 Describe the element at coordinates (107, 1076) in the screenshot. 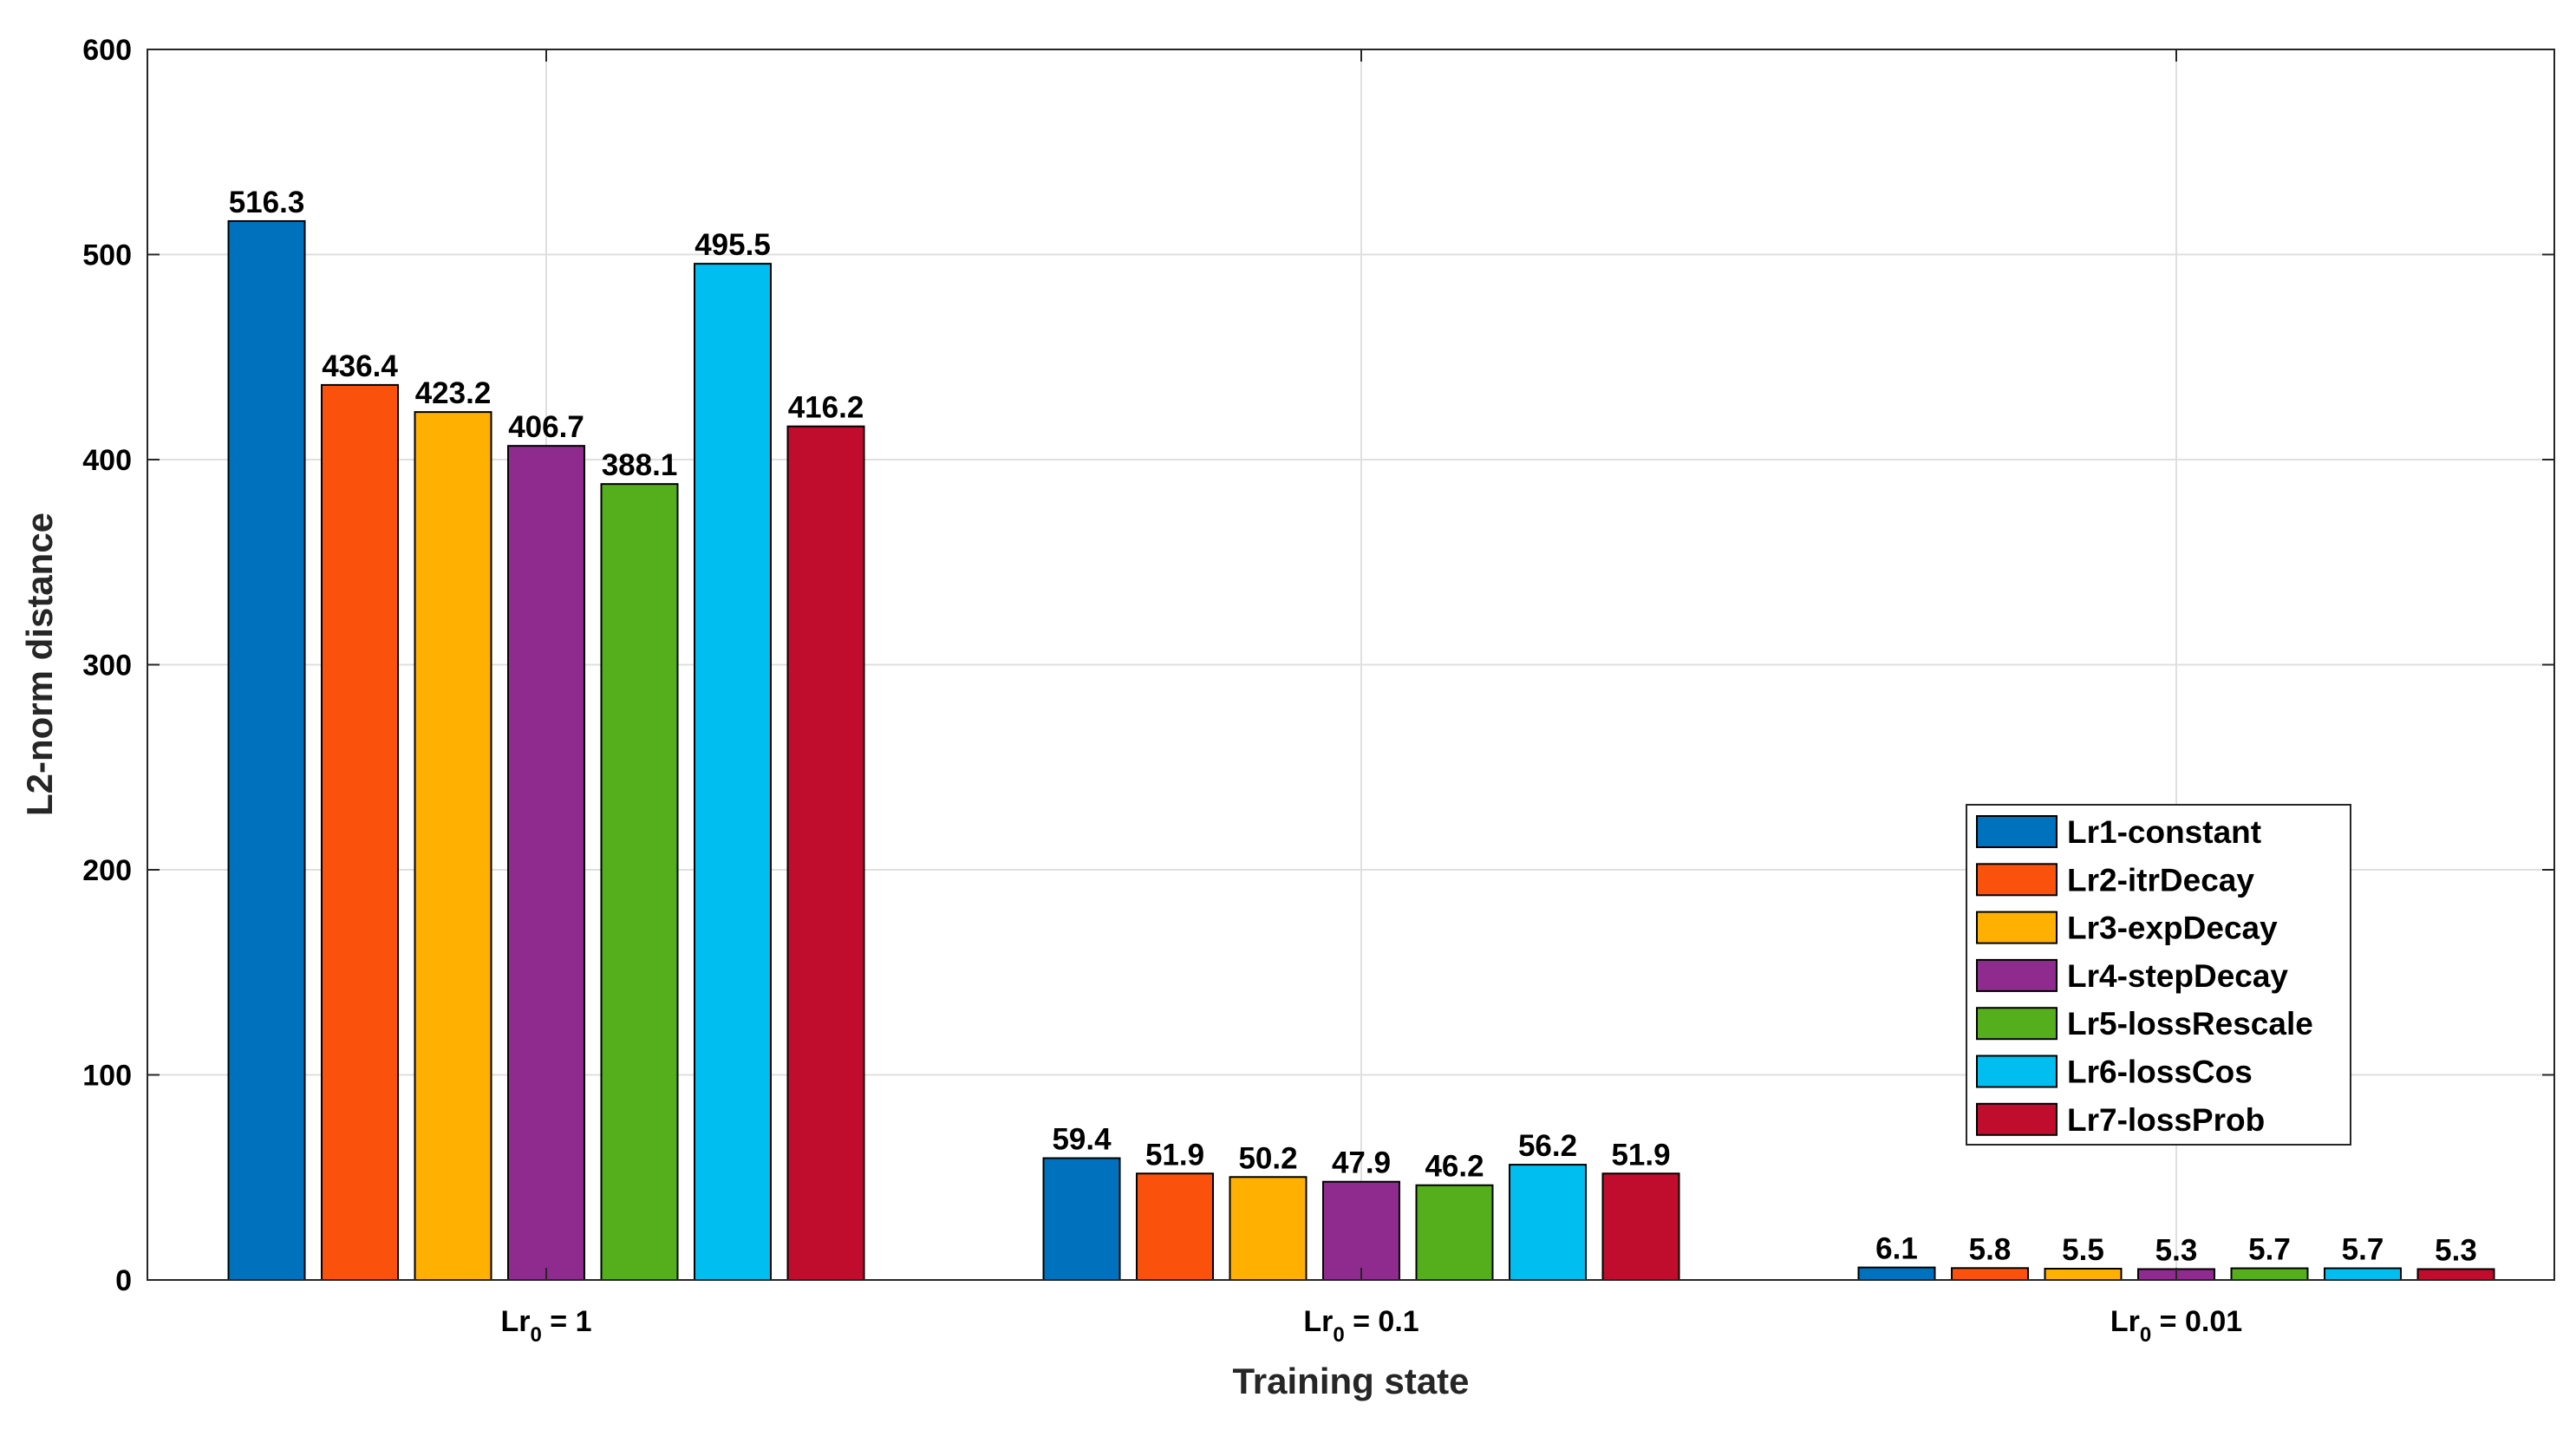

I see `y-tick-label: 100` at that location.